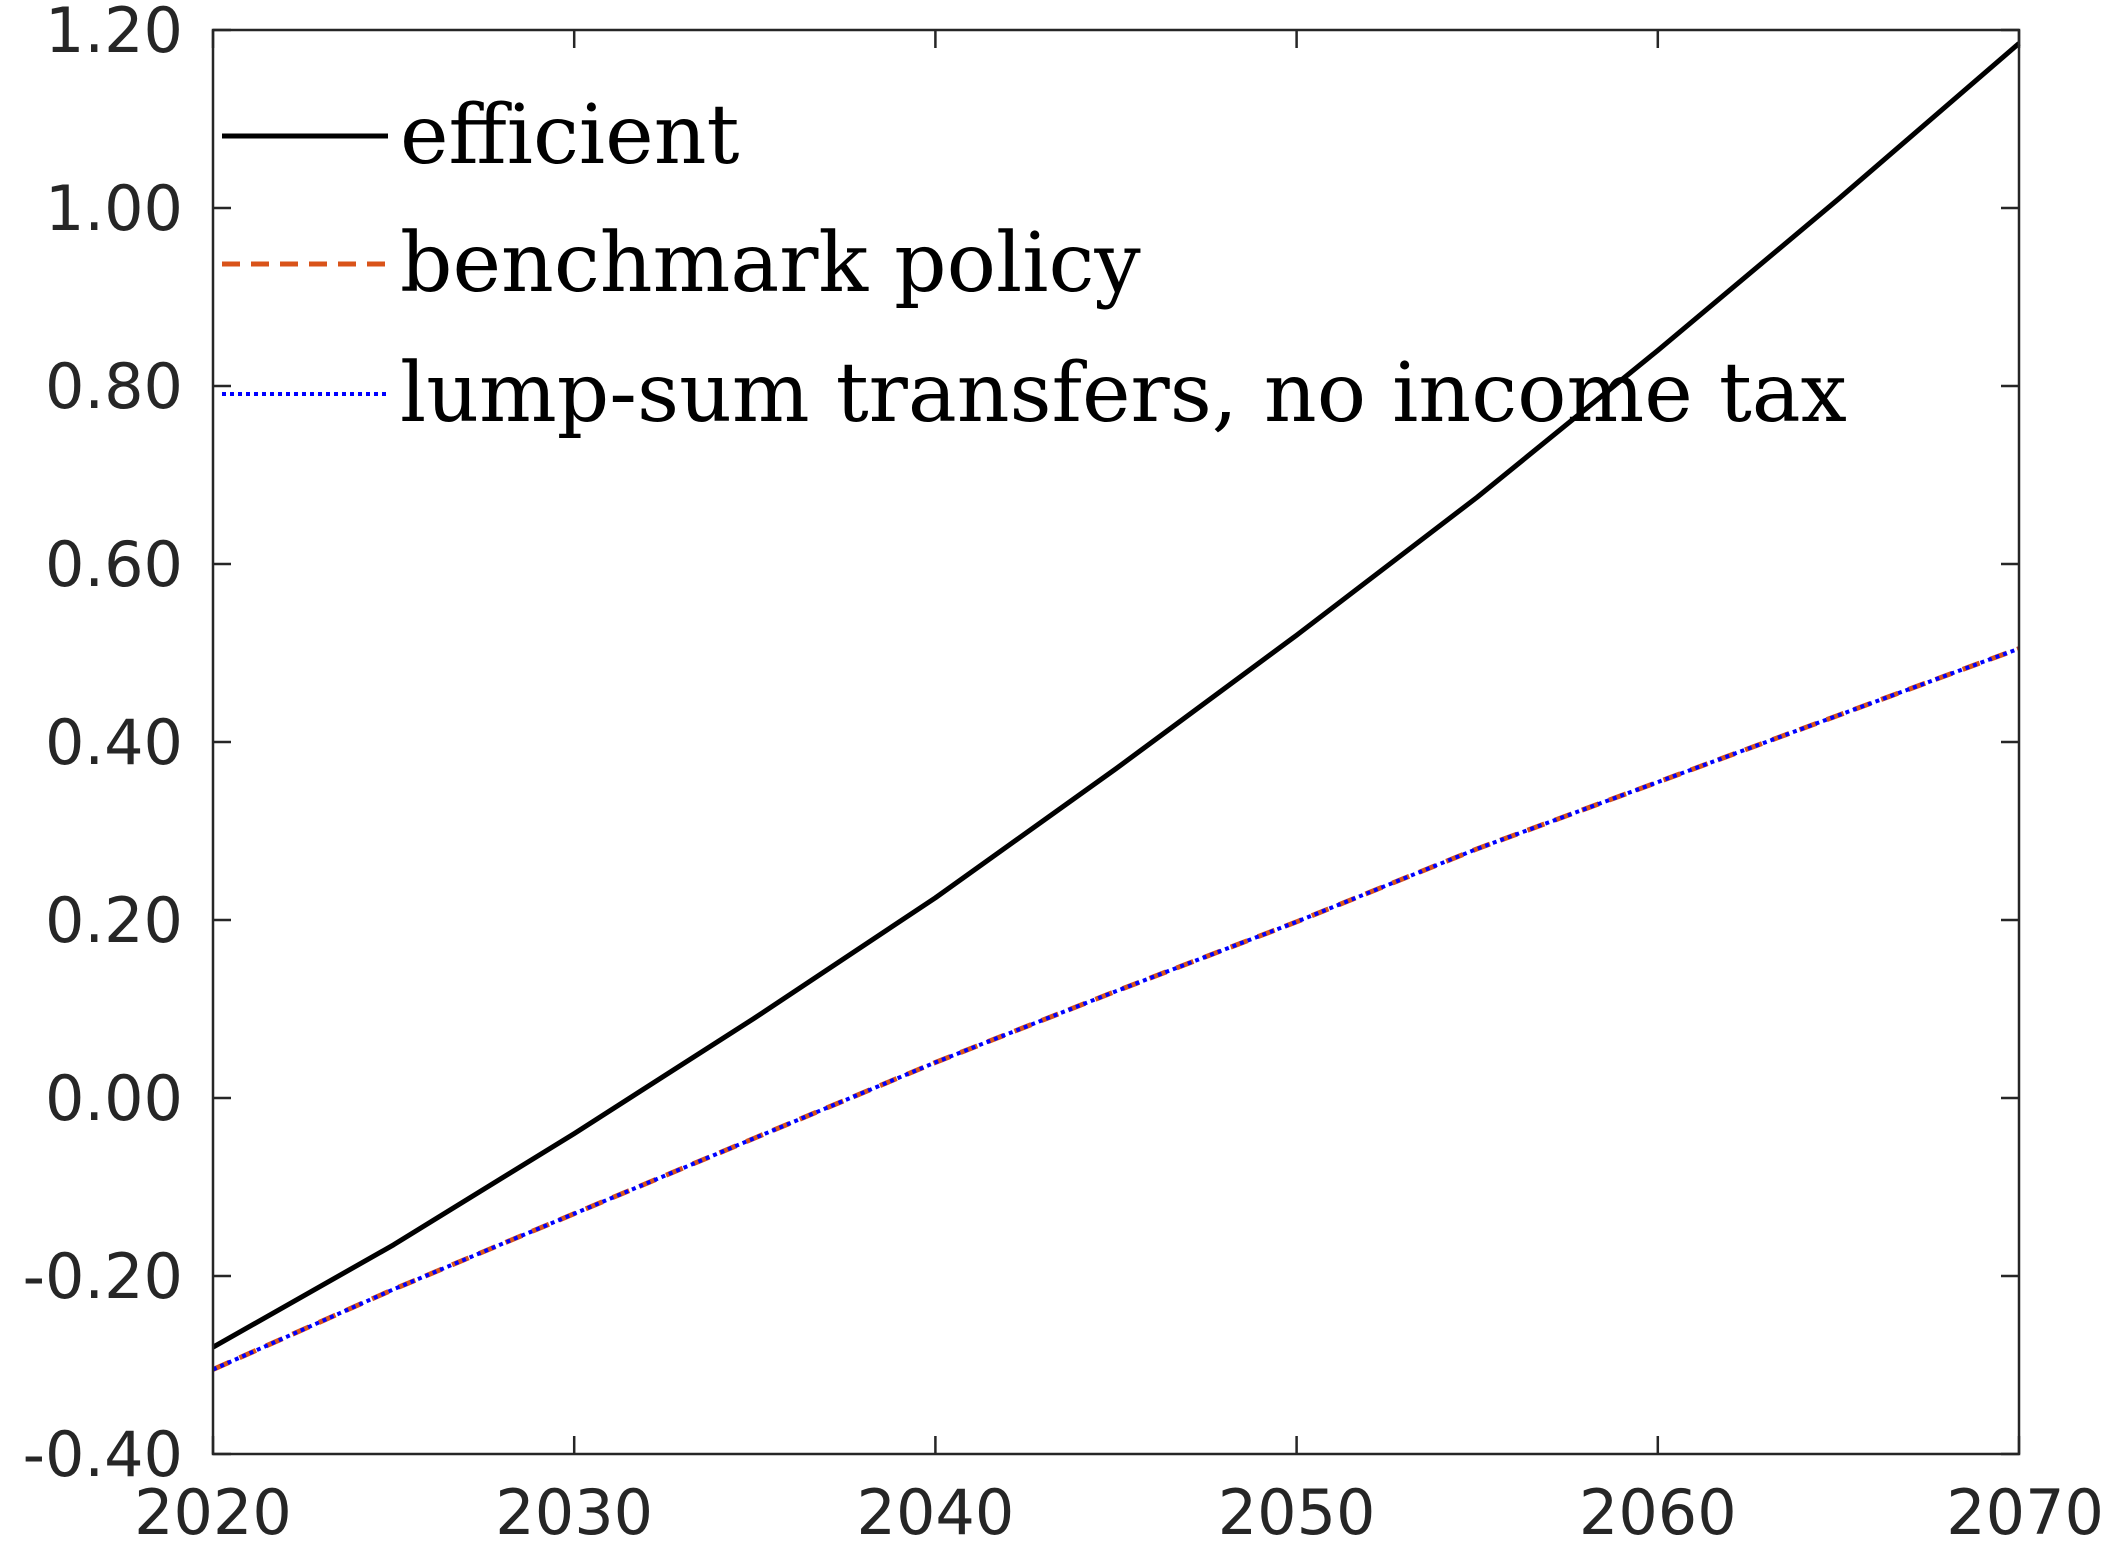  I want to click on y-tick-label: 0.00, so click(114, 1098).